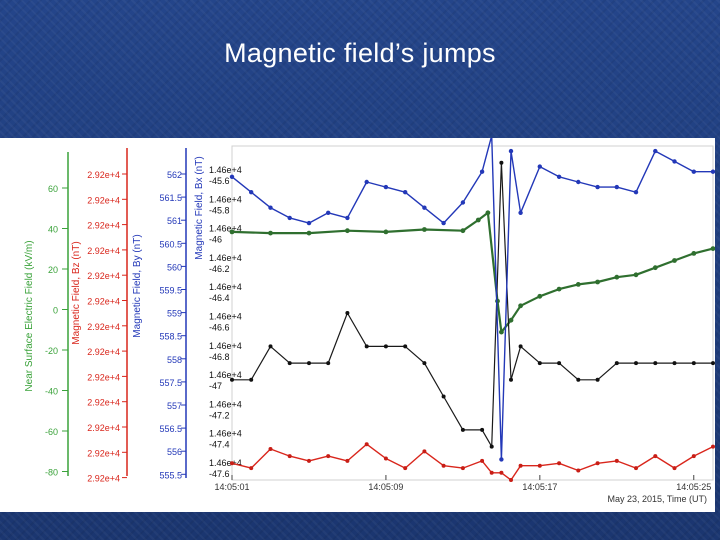  What do you see at coordinates (385, 487) in the screenshot?
I see `x-tick-label: 14:05:09` at bounding box center [385, 487].